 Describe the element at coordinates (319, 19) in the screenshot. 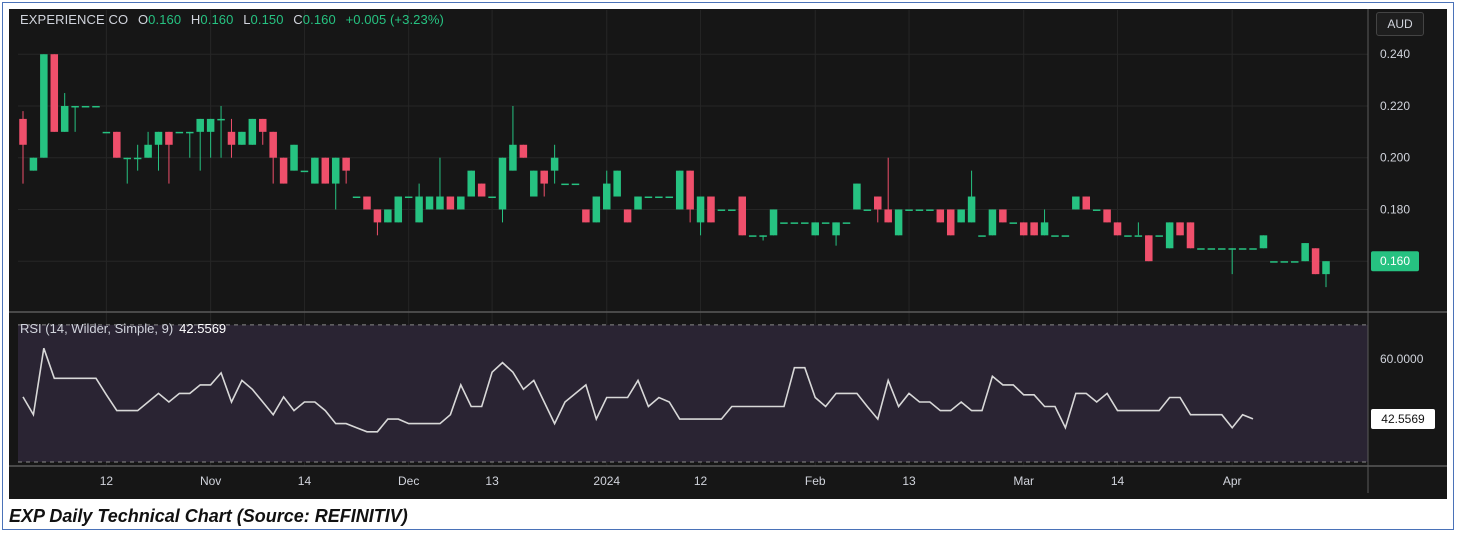

I see `close-value: 0.160` at that location.